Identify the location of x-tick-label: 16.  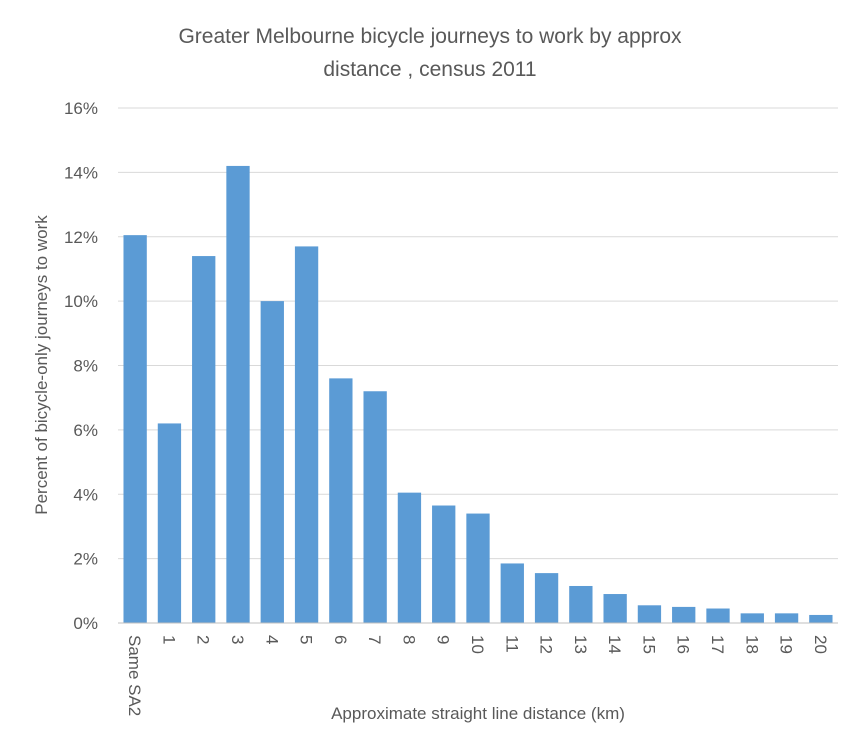
(683, 644).